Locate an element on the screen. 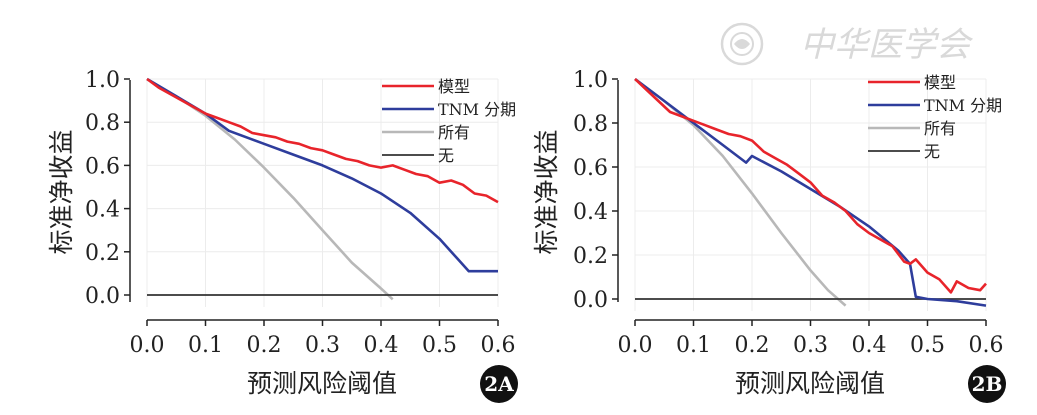 The image size is (1037, 415). panel-label: 2A is located at coordinates (499, 384).